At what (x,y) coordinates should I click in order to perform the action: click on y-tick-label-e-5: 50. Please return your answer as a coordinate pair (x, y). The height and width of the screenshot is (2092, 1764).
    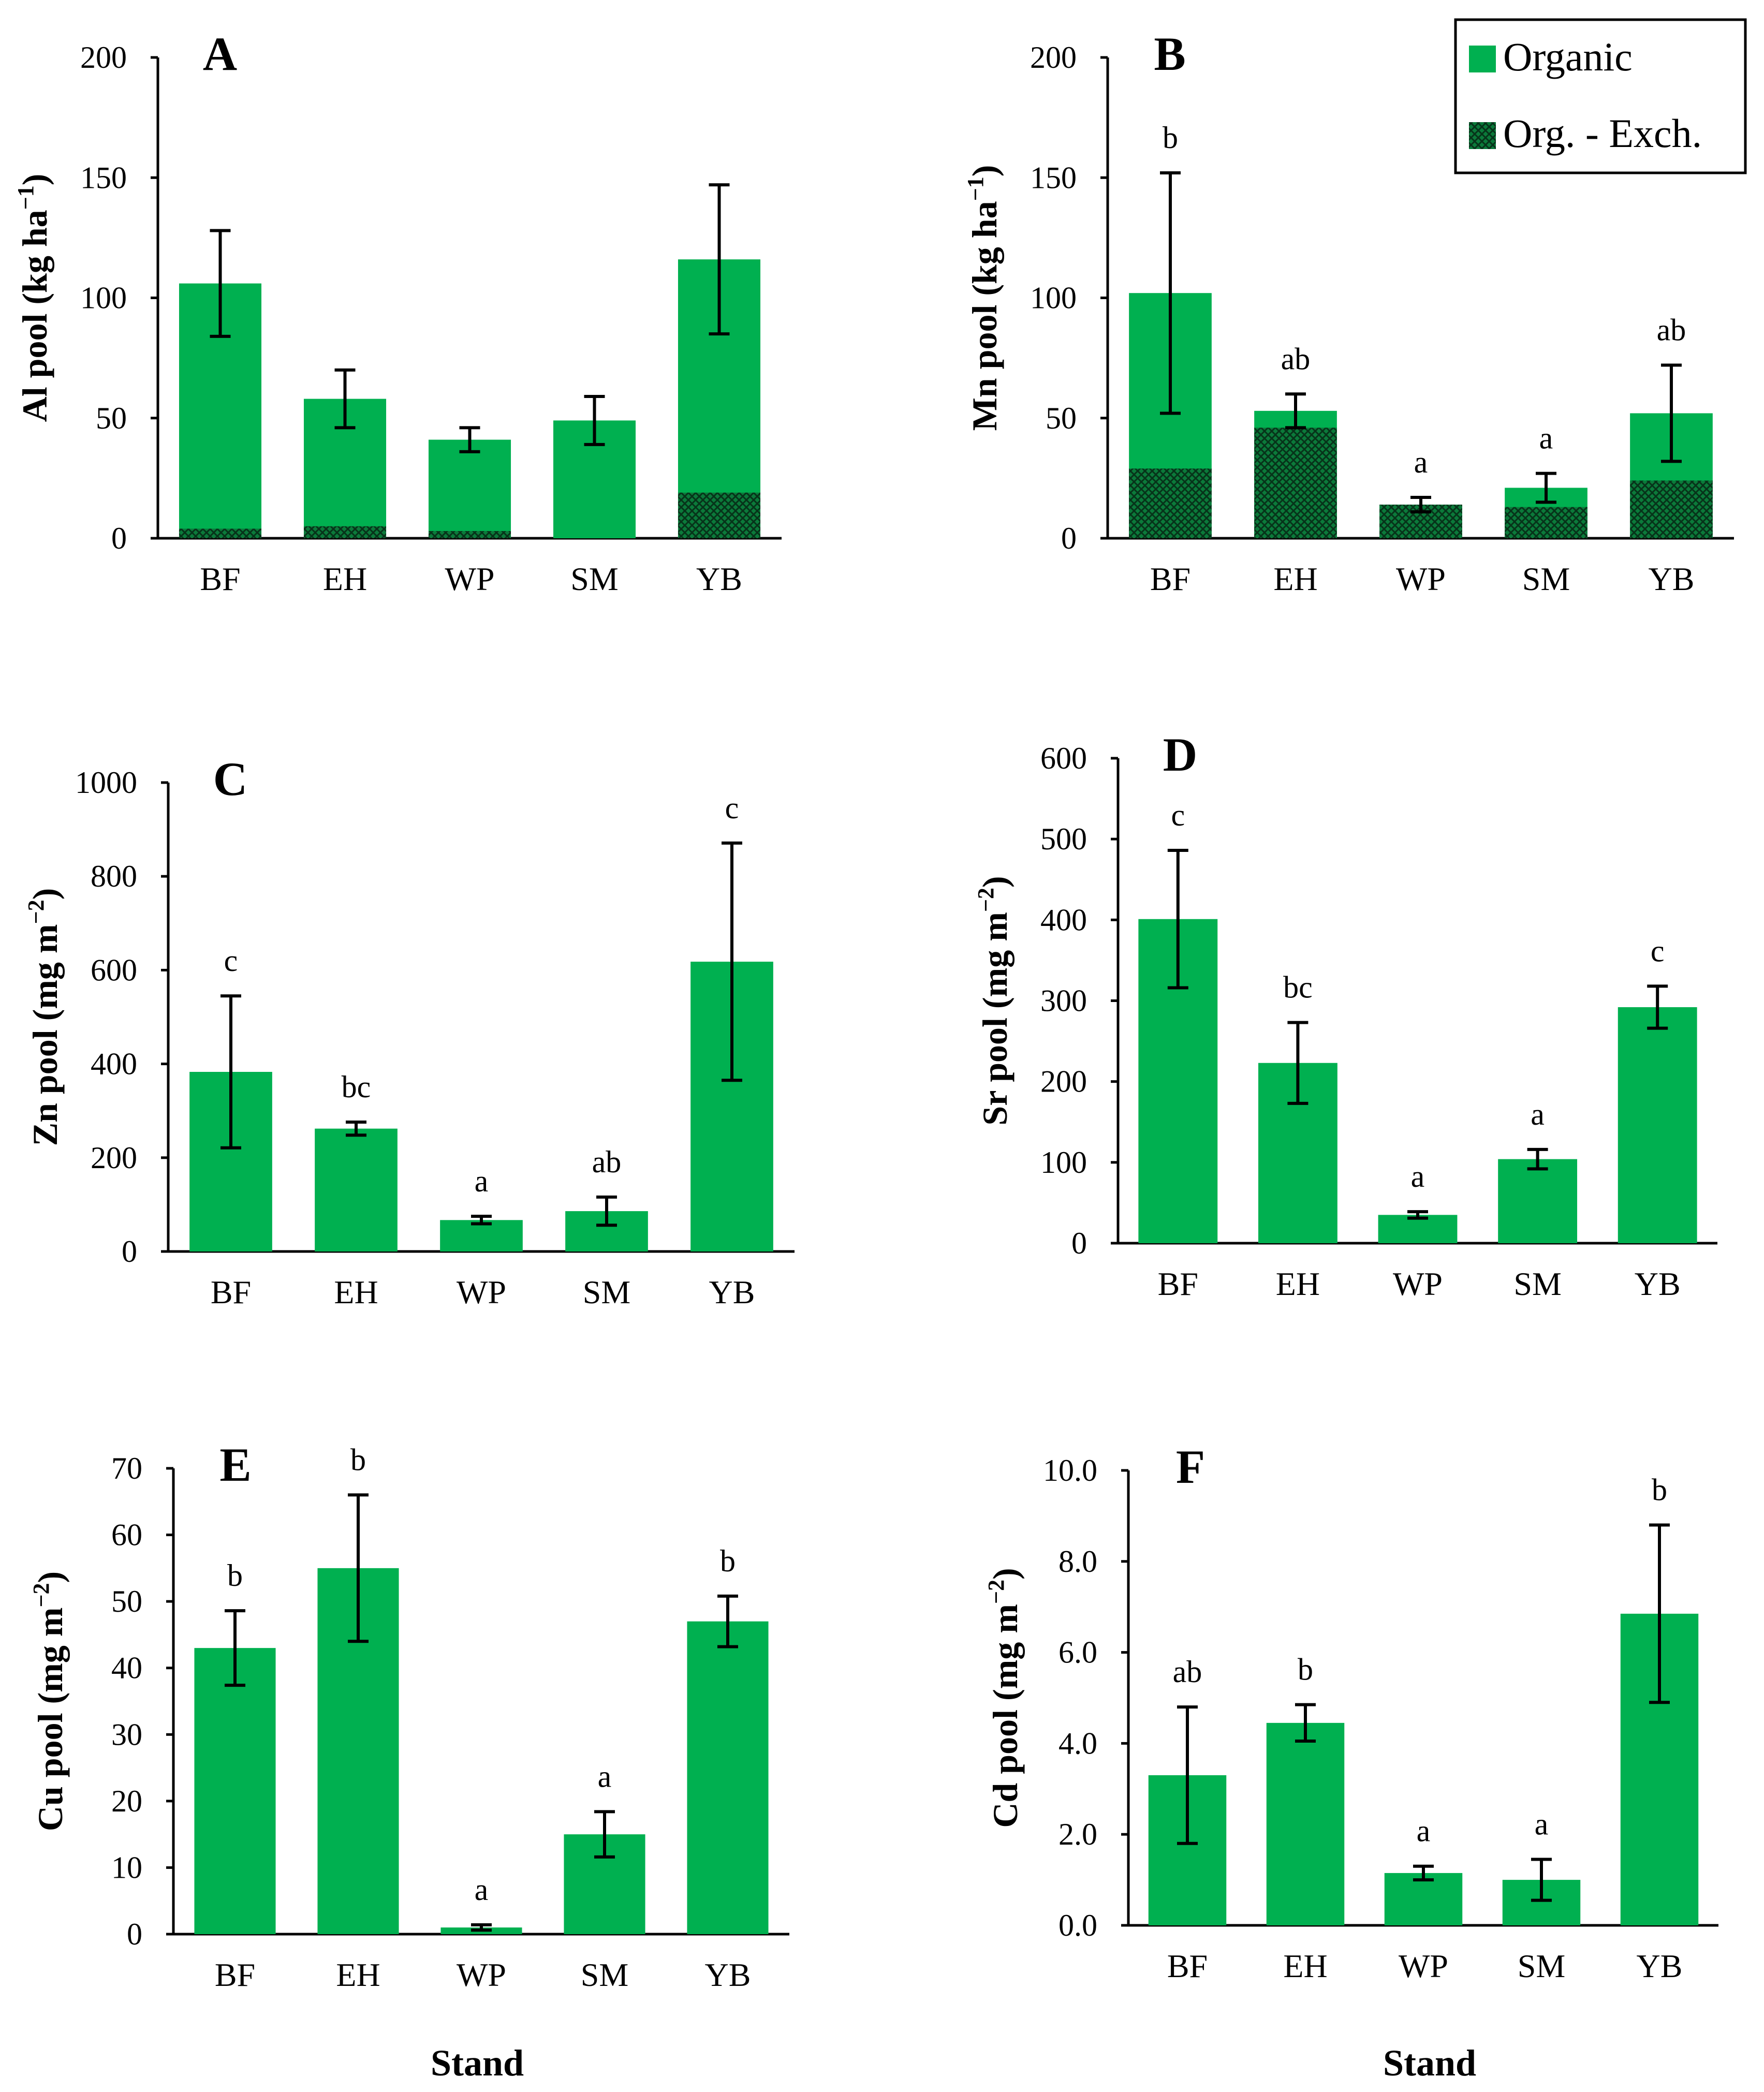
    Looking at the image, I should click on (126, 1601).